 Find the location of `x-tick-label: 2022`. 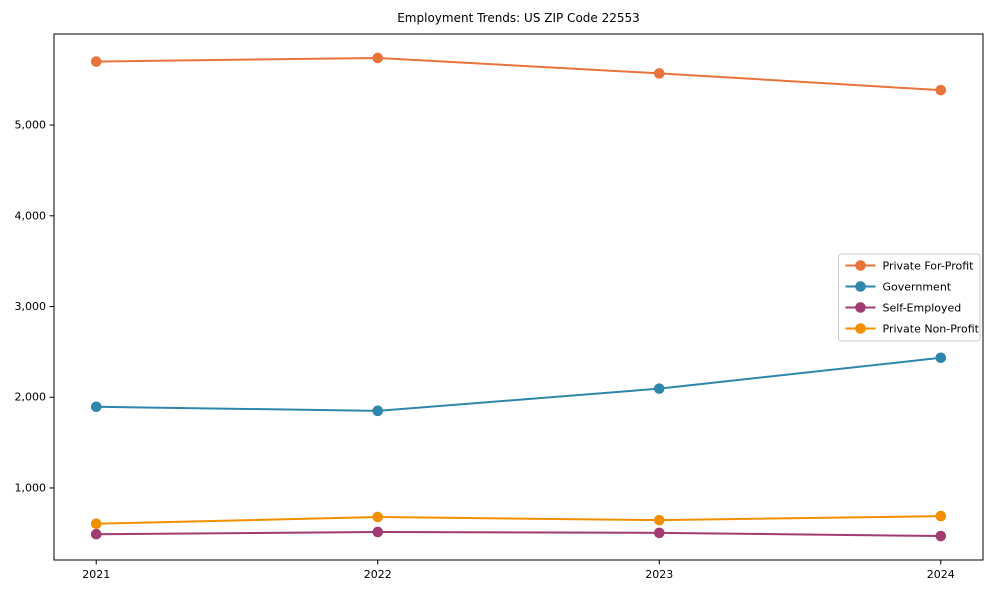

x-tick-label: 2022 is located at coordinates (378, 574).